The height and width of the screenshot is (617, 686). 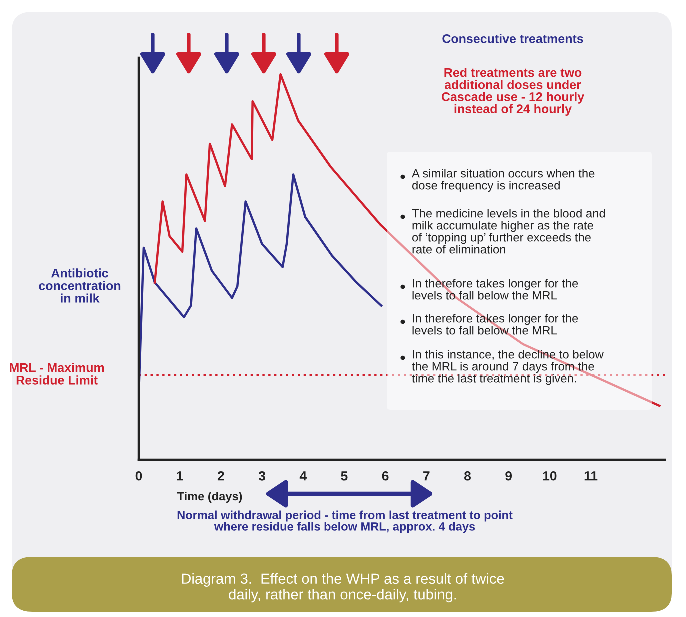 I want to click on x-tick-label: 9, so click(x=509, y=476).